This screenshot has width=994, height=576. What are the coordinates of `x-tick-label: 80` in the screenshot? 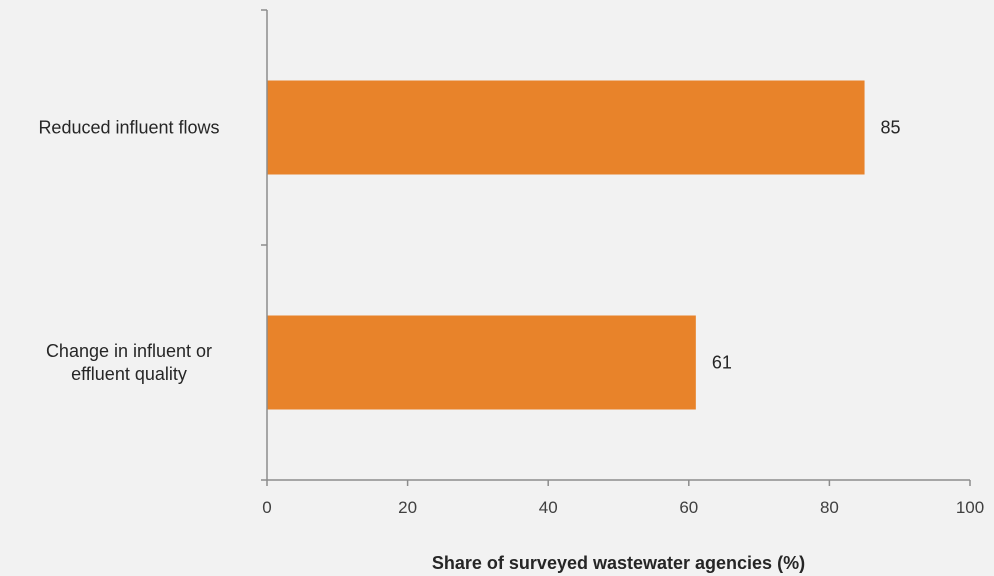 It's located at (829, 507).